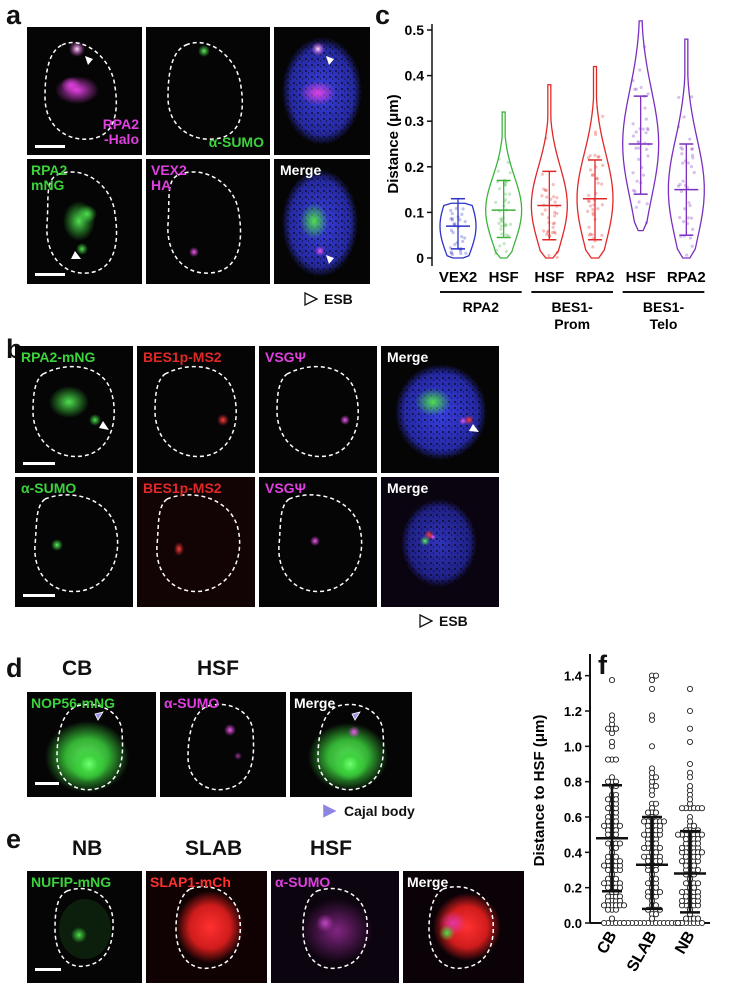  Describe the element at coordinates (573, 782) in the screenshot. I see `f-y-tick-label: 0.8` at that location.